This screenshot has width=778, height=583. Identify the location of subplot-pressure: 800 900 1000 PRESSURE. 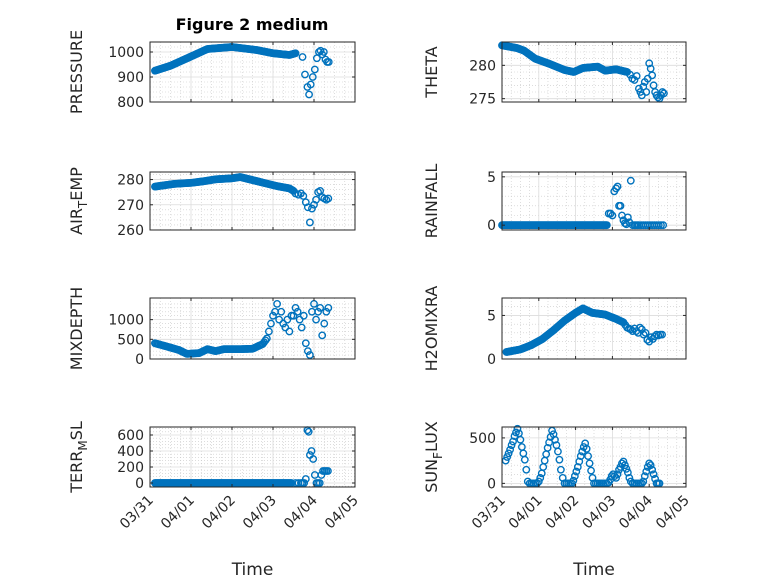
(211, 72).